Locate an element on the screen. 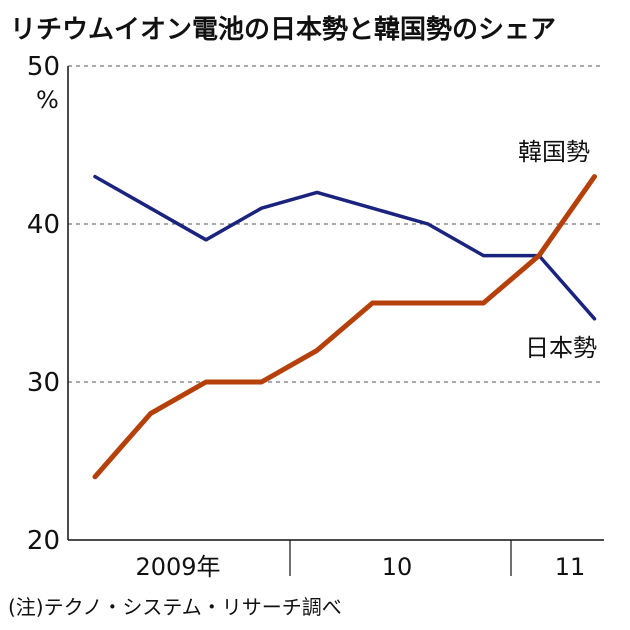 Image resolution: width=630 pixels, height=630 pixels. x-tick-label: 11 is located at coordinates (570, 567).